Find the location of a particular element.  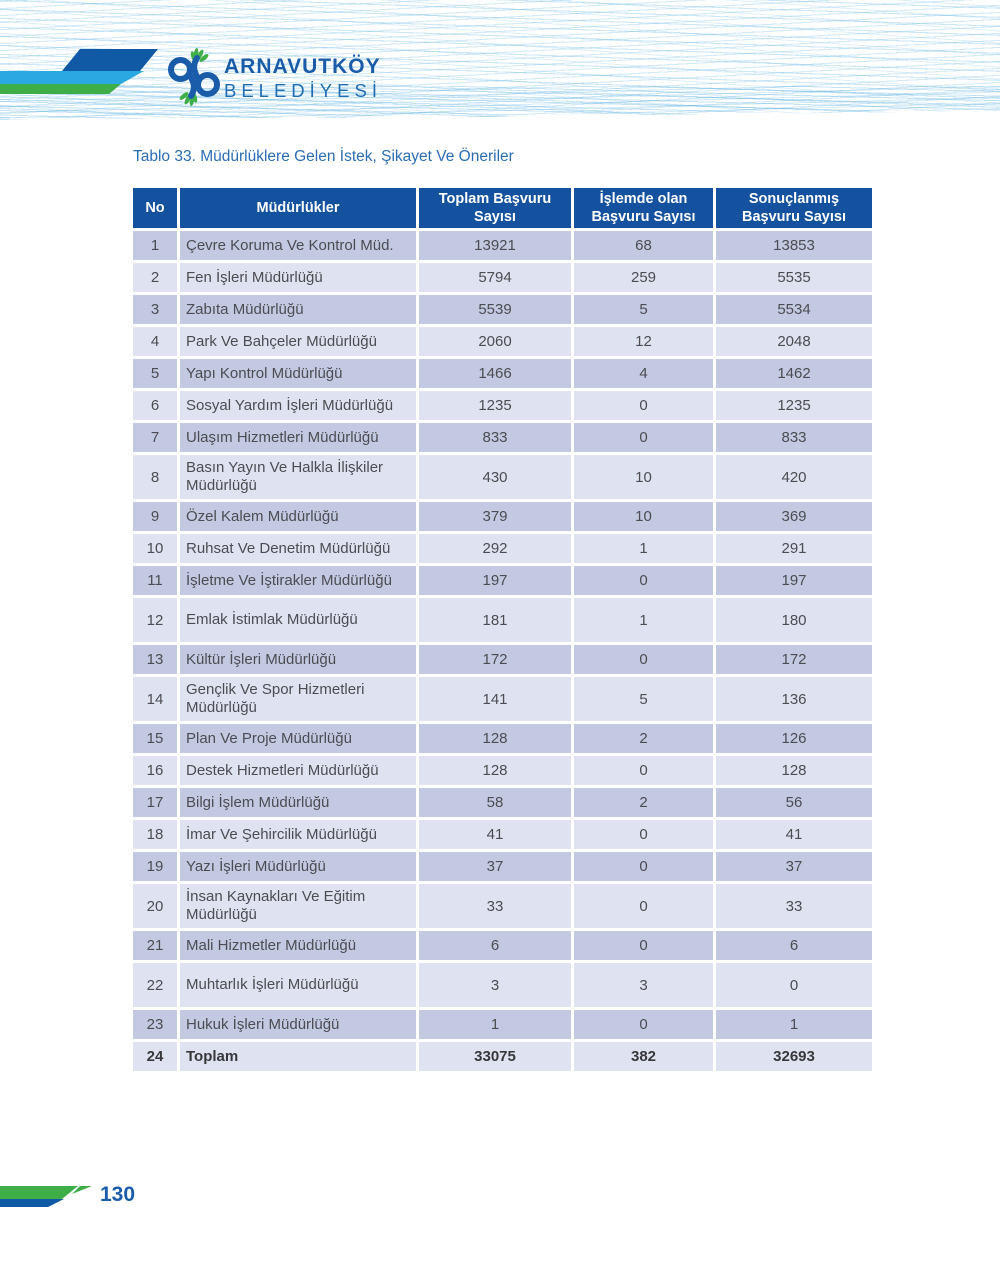

total-applications-cell: 5539 is located at coordinates (495, 310).